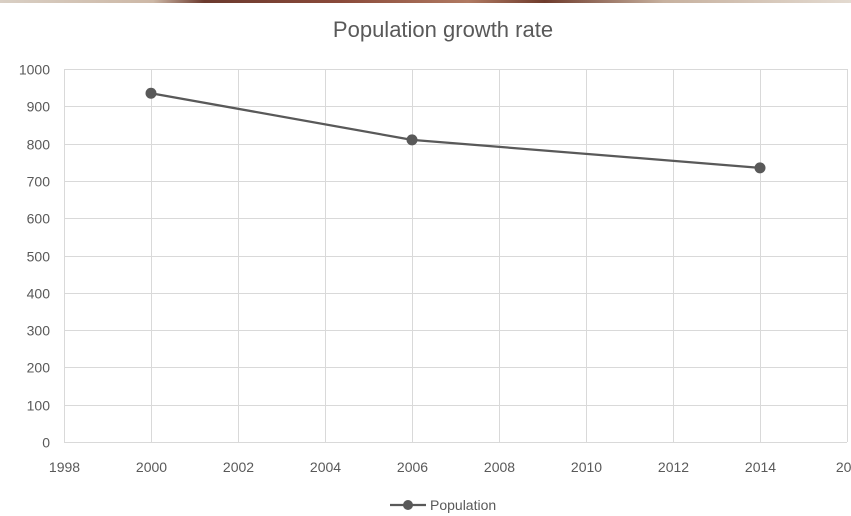 This screenshot has width=851, height=516. What do you see at coordinates (425, 1) in the screenshot?
I see `photo-strip` at bounding box center [425, 1].